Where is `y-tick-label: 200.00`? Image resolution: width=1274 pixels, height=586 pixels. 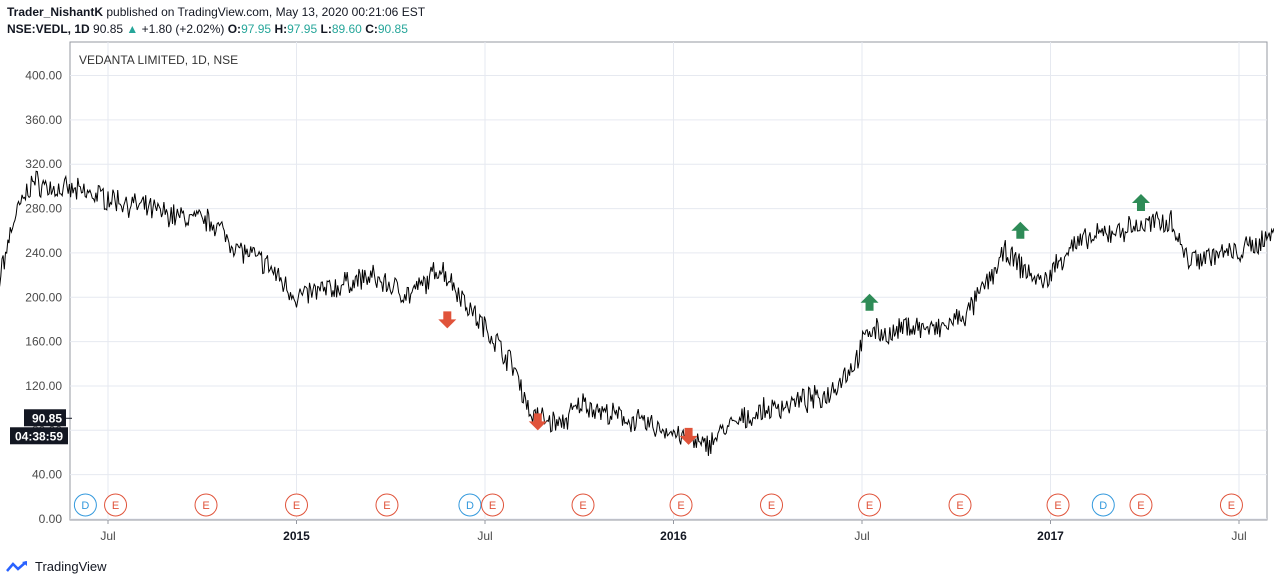 y-tick-label: 200.00 is located at coordinates (43, 297).